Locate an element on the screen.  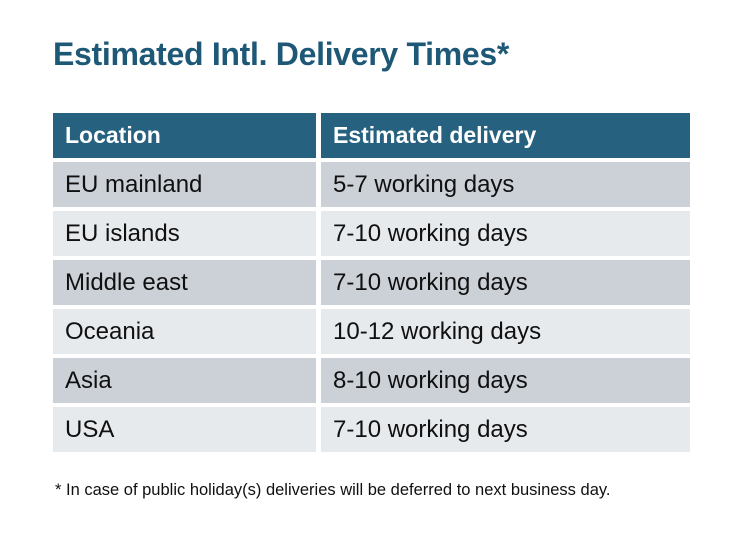
table-cell-delivery: 5-7 working days is located at coordinates (505, 184).